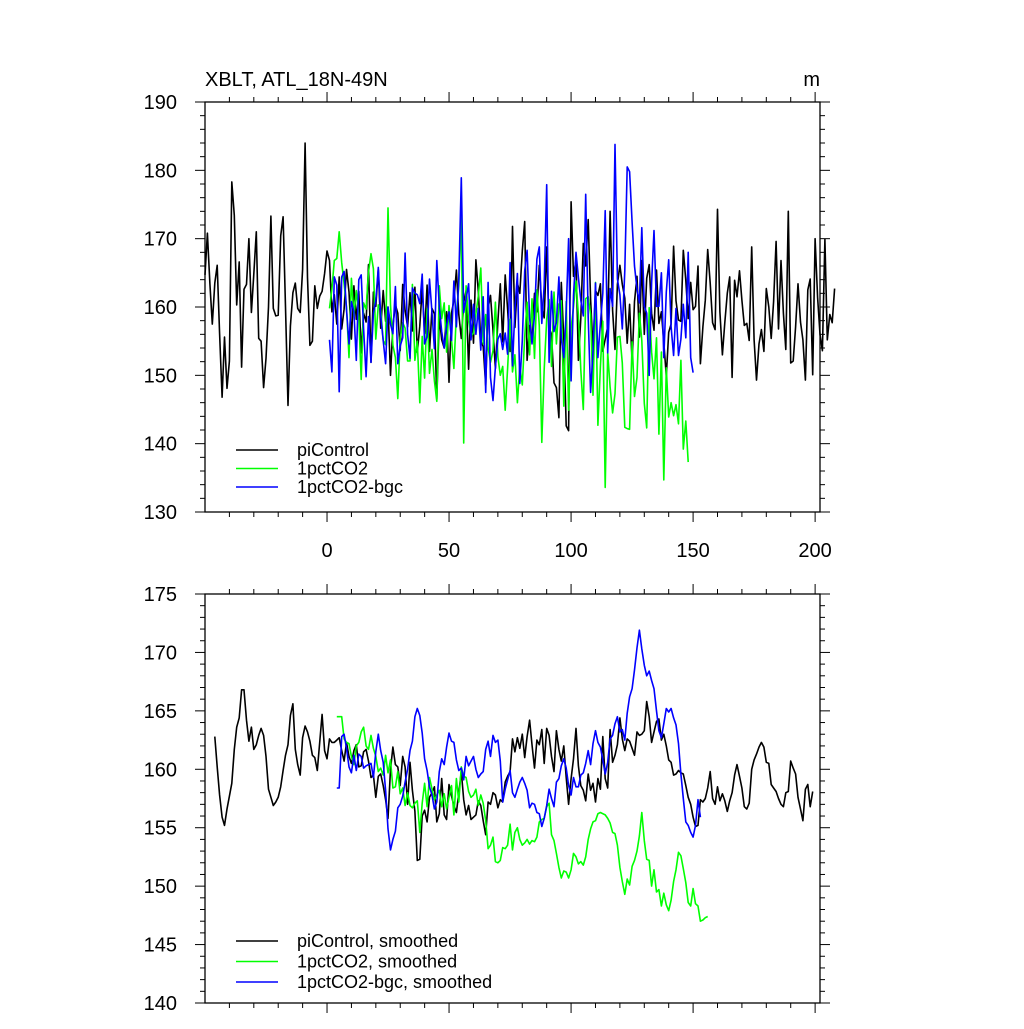 Image resolution: width=1024 pixels, height=1029 pixels. I want to click on y-tick-label: 175, so click(160, 595).